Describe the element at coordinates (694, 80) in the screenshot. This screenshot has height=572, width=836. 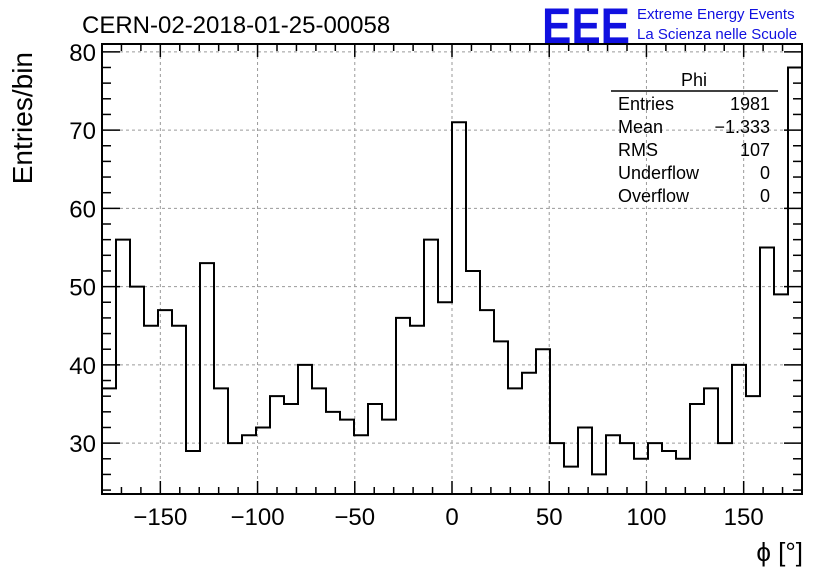
I see `stats-title: Phi` at that location.